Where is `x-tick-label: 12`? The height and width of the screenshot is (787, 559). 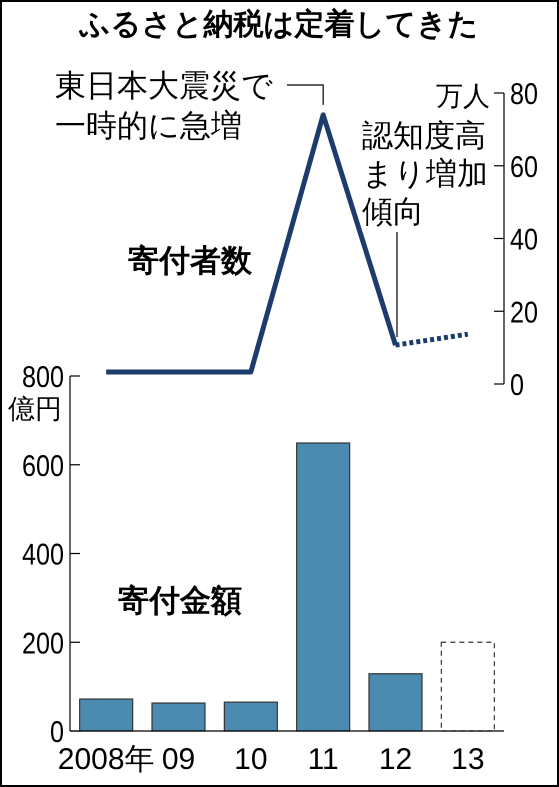
x-tick-label: 12 is located at coordinates (395, 759).